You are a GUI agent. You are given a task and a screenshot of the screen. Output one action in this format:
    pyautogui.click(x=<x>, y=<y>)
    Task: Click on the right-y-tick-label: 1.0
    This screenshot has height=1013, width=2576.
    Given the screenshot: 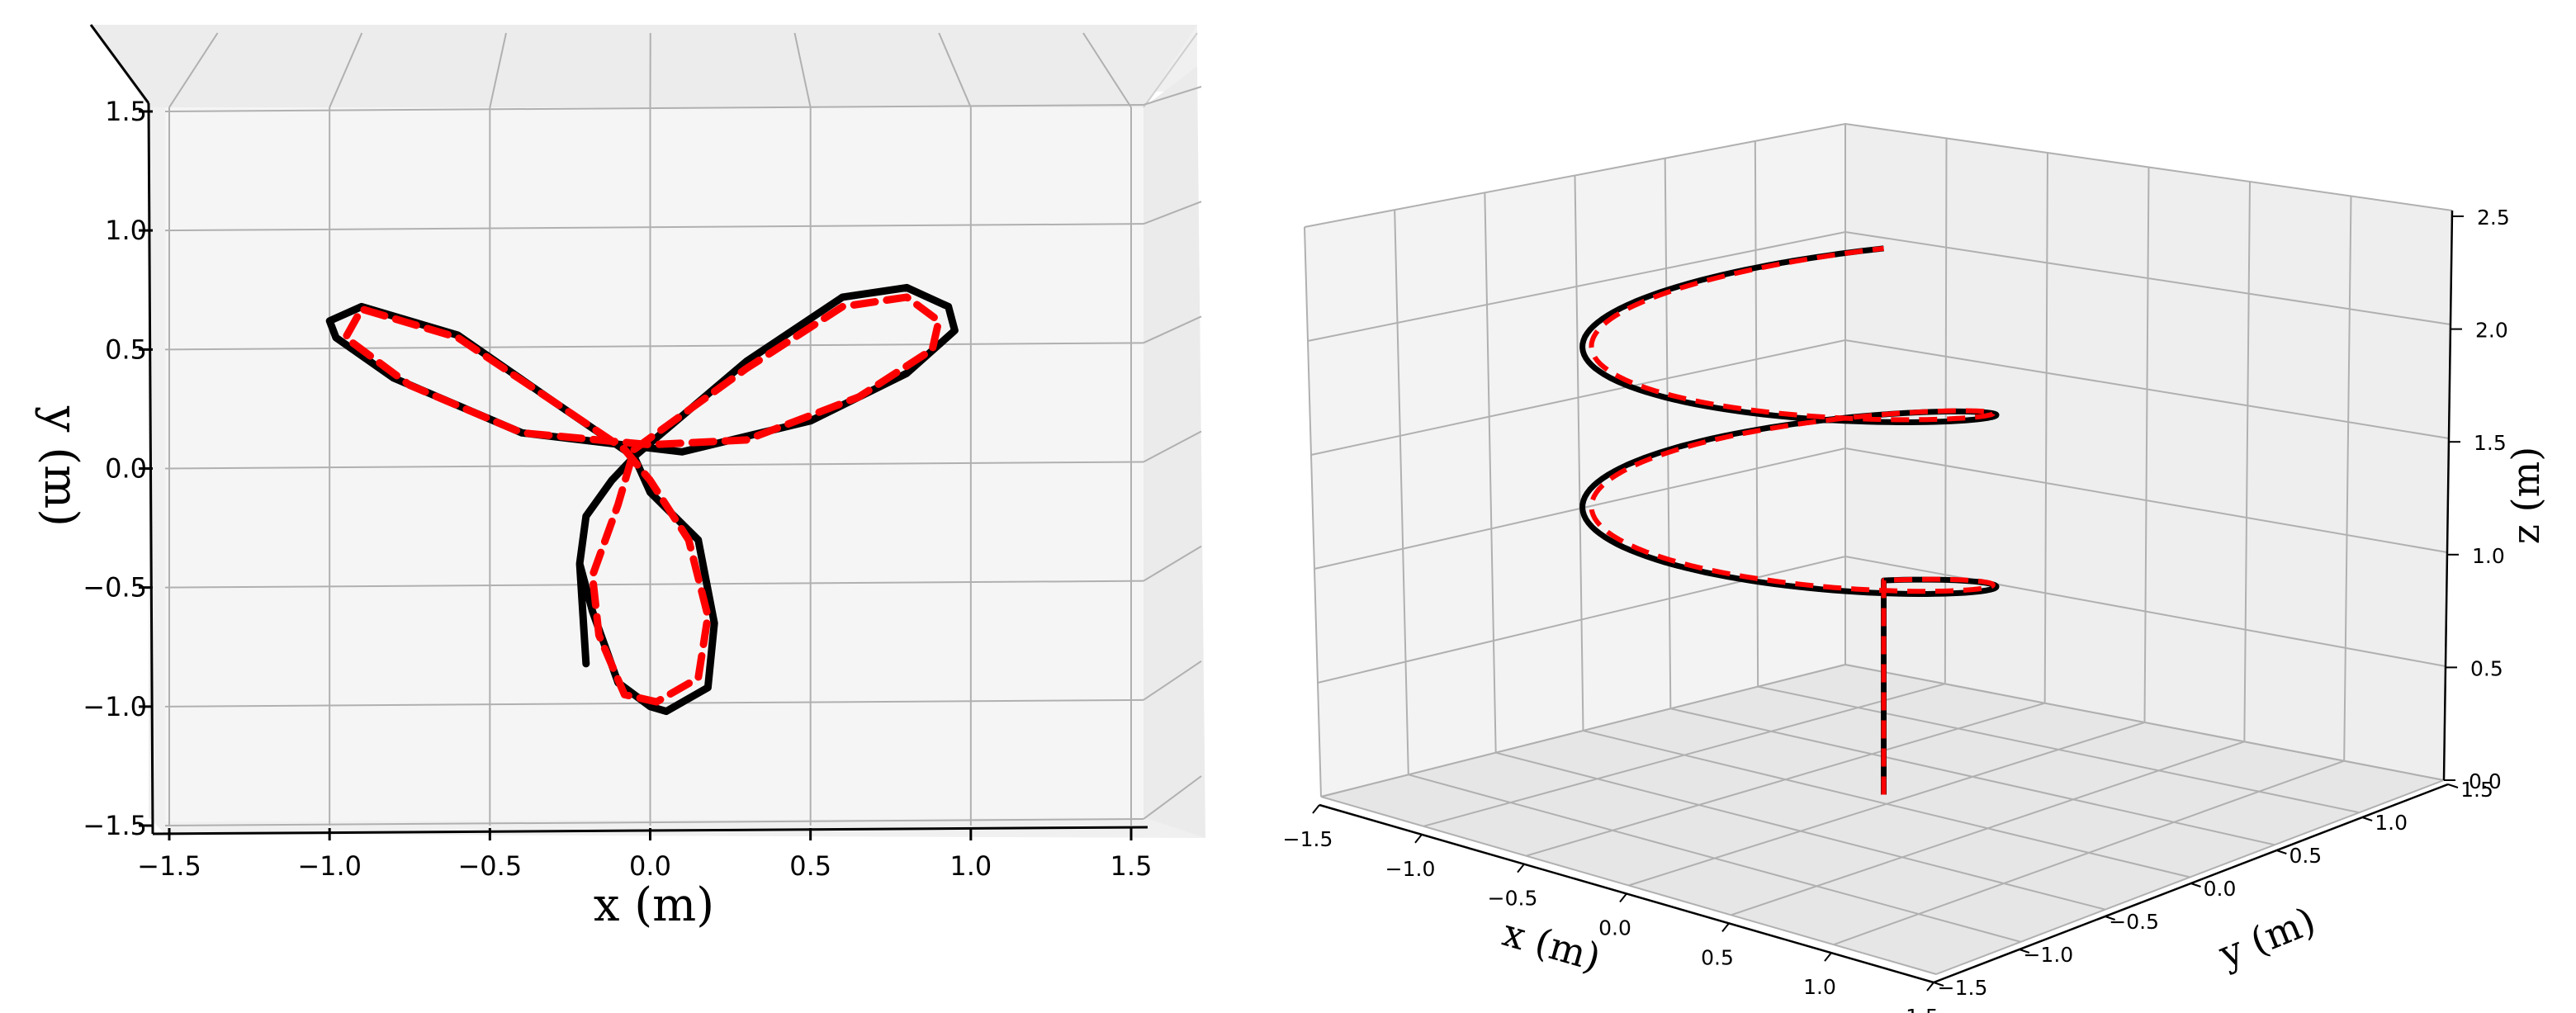 What is the action you would take?
    pyautogui.click(x=2391, y=823)
    